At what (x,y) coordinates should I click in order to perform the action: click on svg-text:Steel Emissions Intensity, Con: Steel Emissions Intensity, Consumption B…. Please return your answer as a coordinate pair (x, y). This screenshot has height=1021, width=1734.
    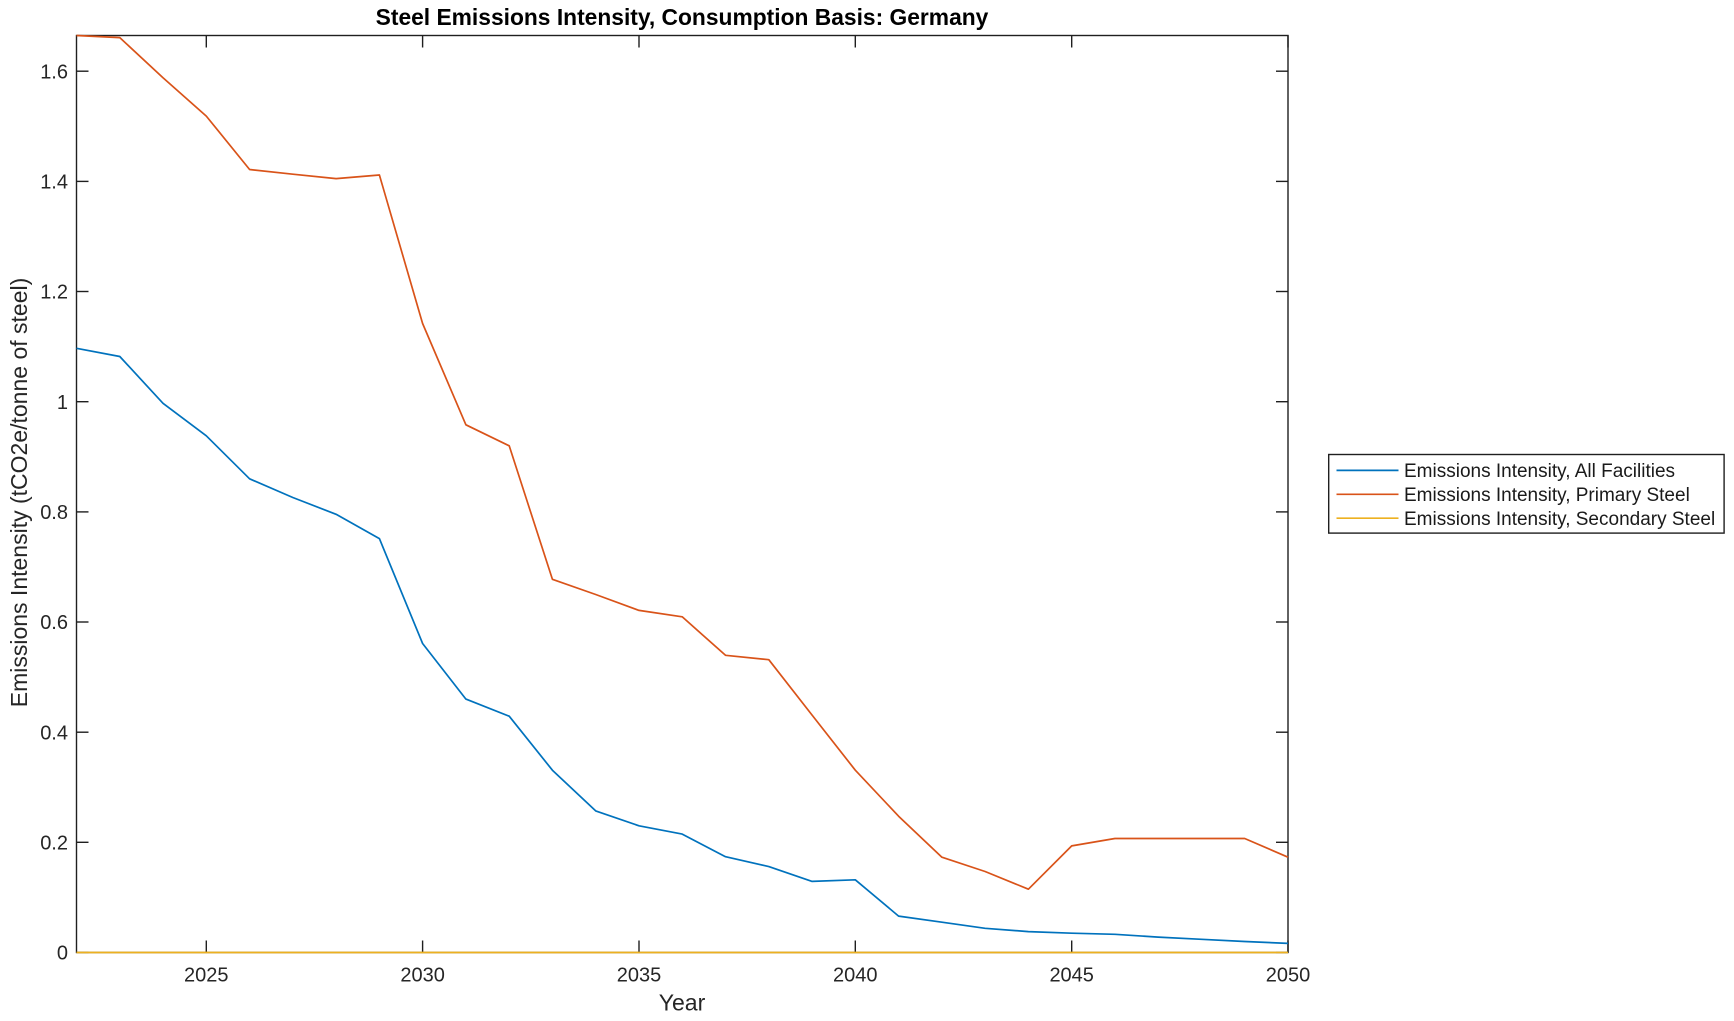
    Looking at the image, I should click on (682, 17).